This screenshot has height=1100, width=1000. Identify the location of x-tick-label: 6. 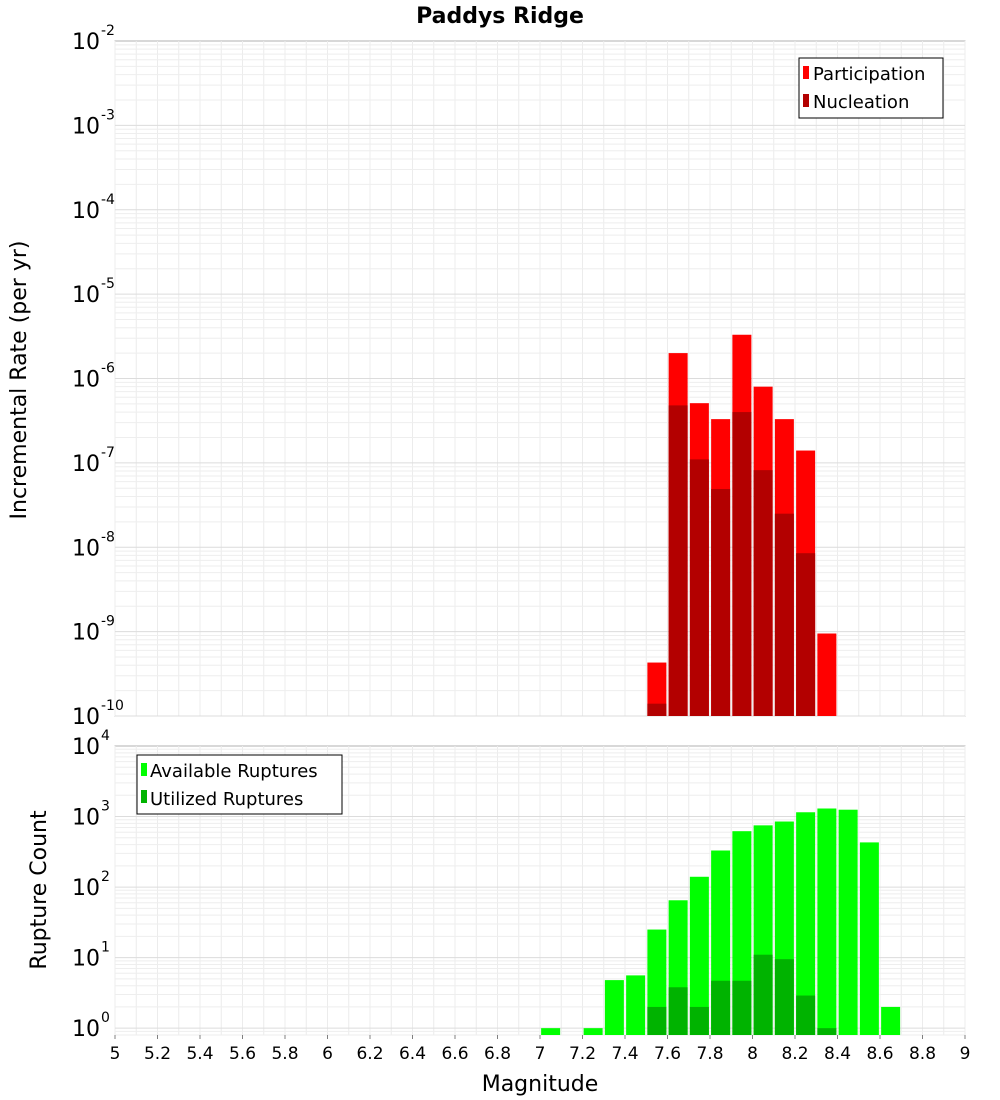
(327, 1054).